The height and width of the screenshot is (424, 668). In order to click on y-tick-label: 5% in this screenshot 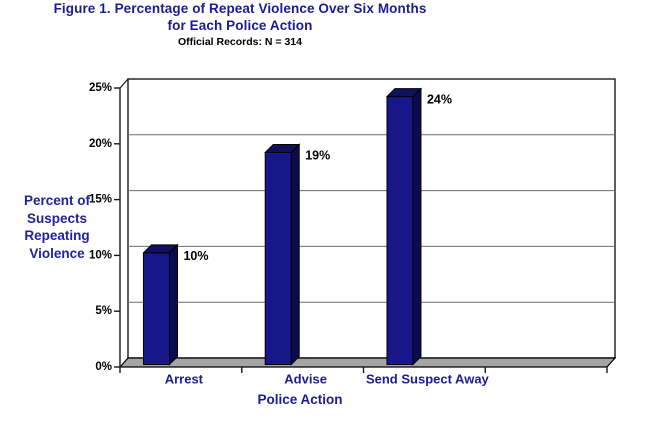, I will do `click(103, 311)`.